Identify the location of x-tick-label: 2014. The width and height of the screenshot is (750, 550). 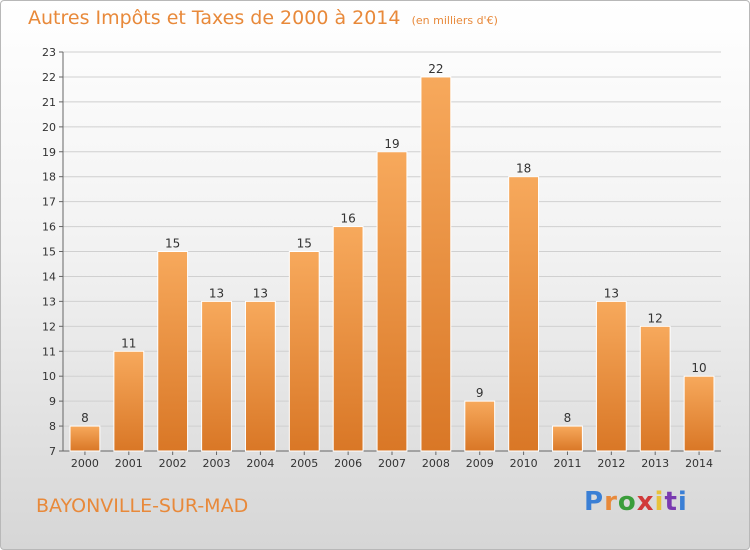
(699, 463).